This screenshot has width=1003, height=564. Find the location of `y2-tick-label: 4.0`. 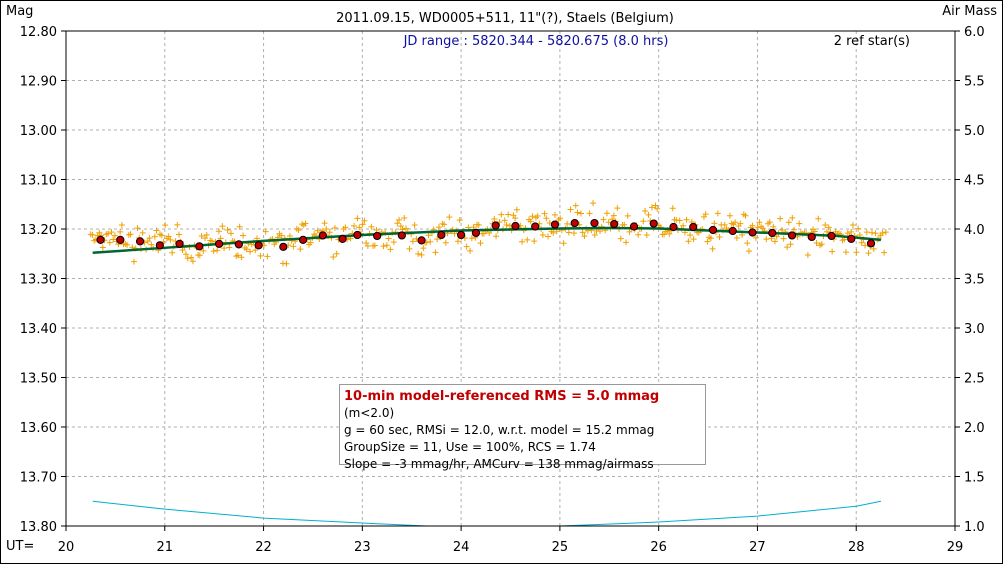

y2-tick-label: 4.0 is located at coordinates (974, 230).